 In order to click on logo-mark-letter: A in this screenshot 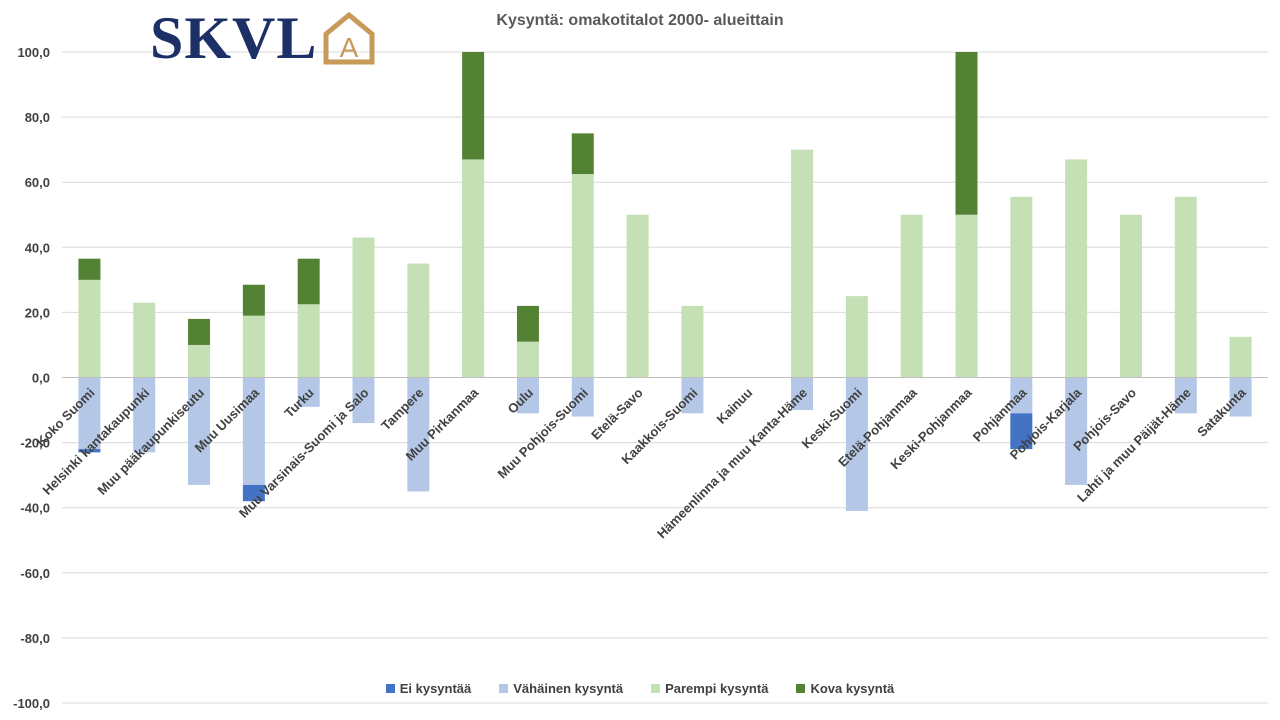, I will do `click(349, 47)`.